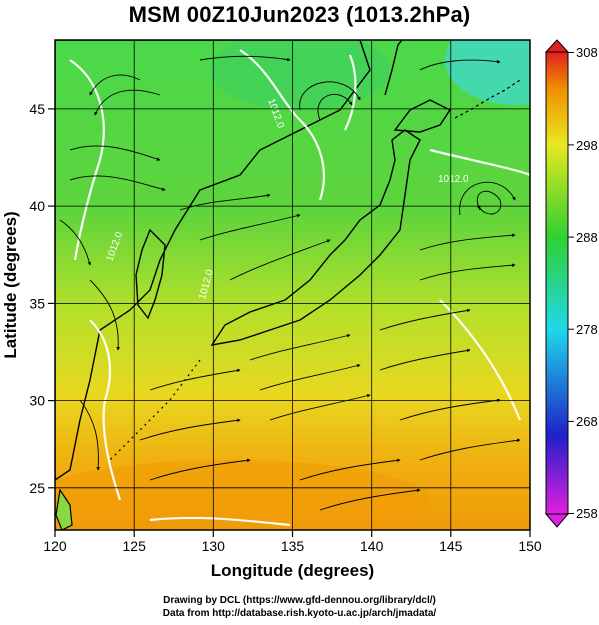  What do you see at coordinates (135, 546) in the screenshot?
I see `x-tick-label: 125` at bounding box center [135, 546].